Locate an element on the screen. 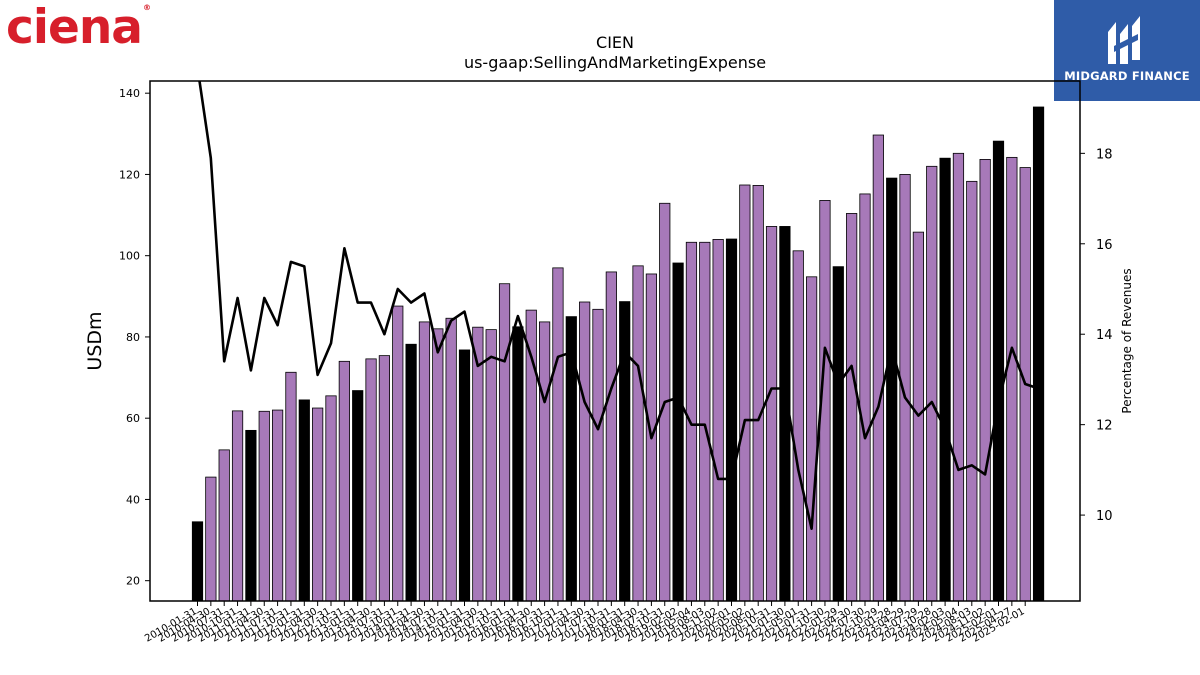 The height and width of the screenshot is (675, 1200). y2-tick-label: 16 is located at coordinates (1104, 245).